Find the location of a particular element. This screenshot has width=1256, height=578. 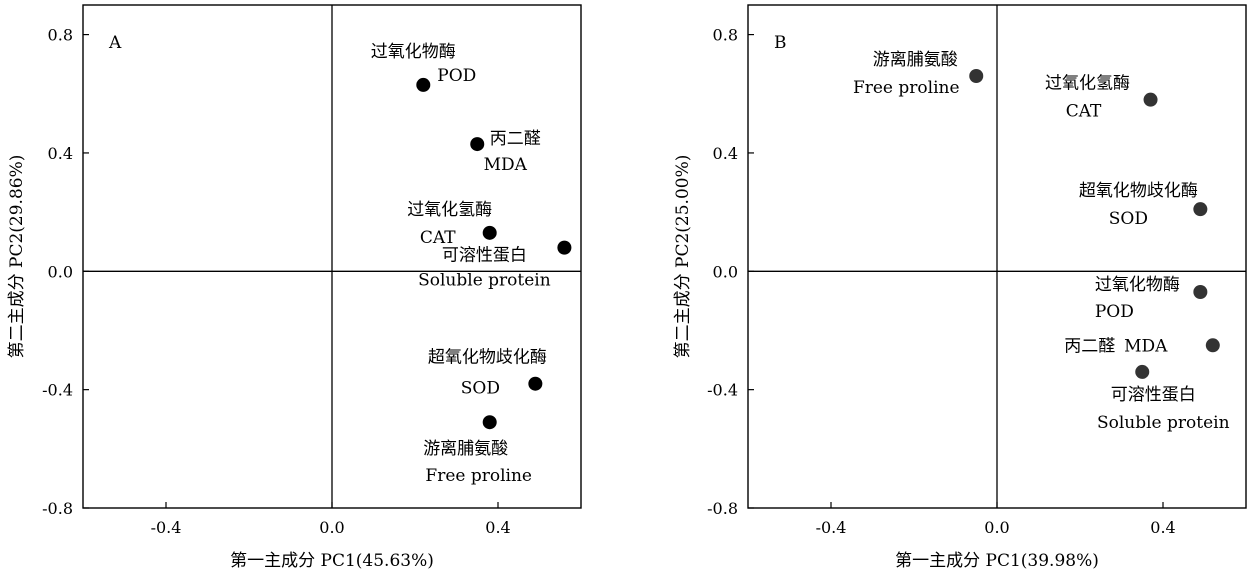

panel-label: B is located at coordinates (780, 43).